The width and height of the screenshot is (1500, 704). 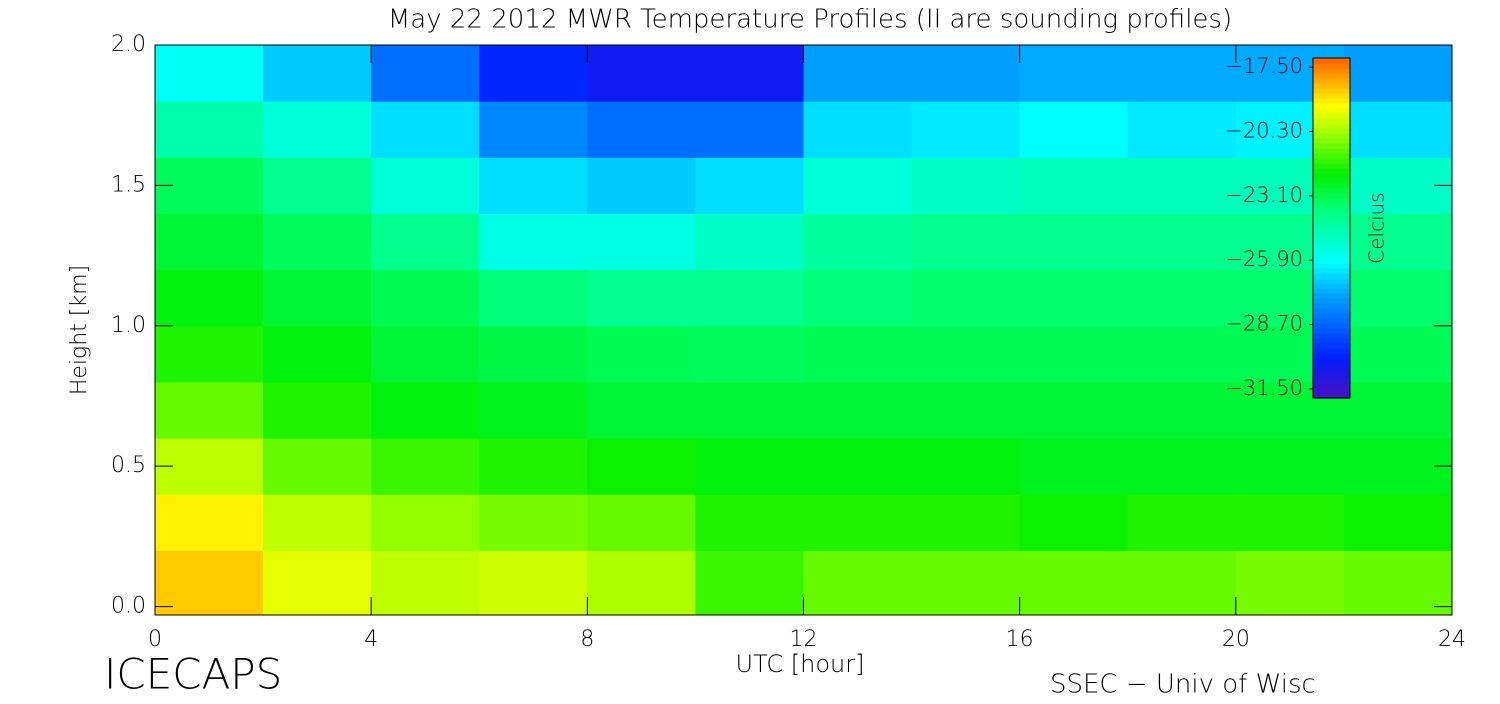 What do you see at coordinates (1020, 639) in the screenshot?
I see `x-tick-label: 16` at bounding box center [1020, 639].